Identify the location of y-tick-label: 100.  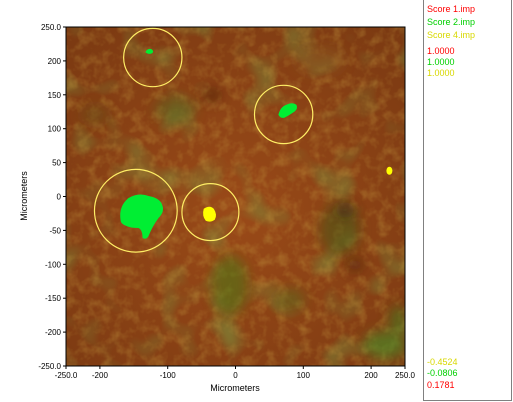
(55, 129).